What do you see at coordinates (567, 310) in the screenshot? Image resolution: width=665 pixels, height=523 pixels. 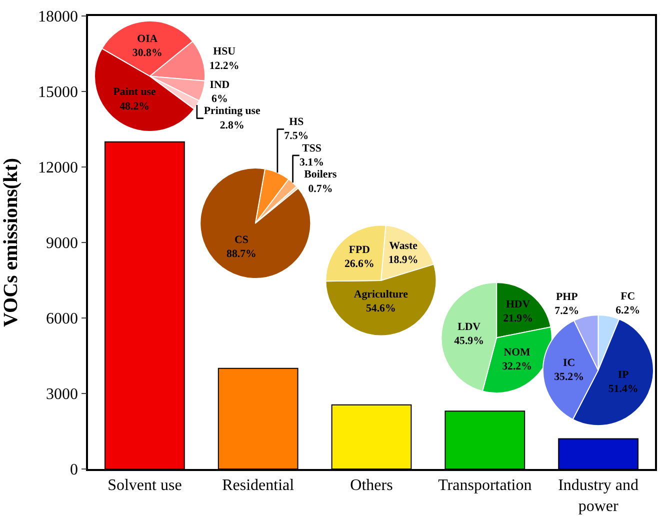 I see `data-label: 7.2%` at bounding box center [567, 310].